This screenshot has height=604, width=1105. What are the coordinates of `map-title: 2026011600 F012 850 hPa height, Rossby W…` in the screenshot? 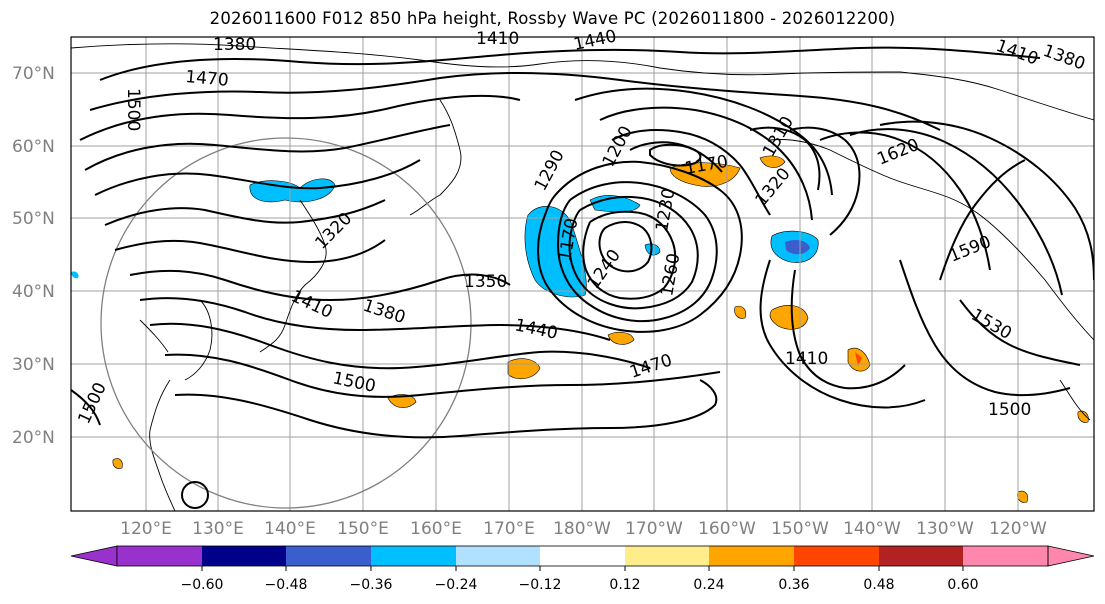 It's located at (552, 18).